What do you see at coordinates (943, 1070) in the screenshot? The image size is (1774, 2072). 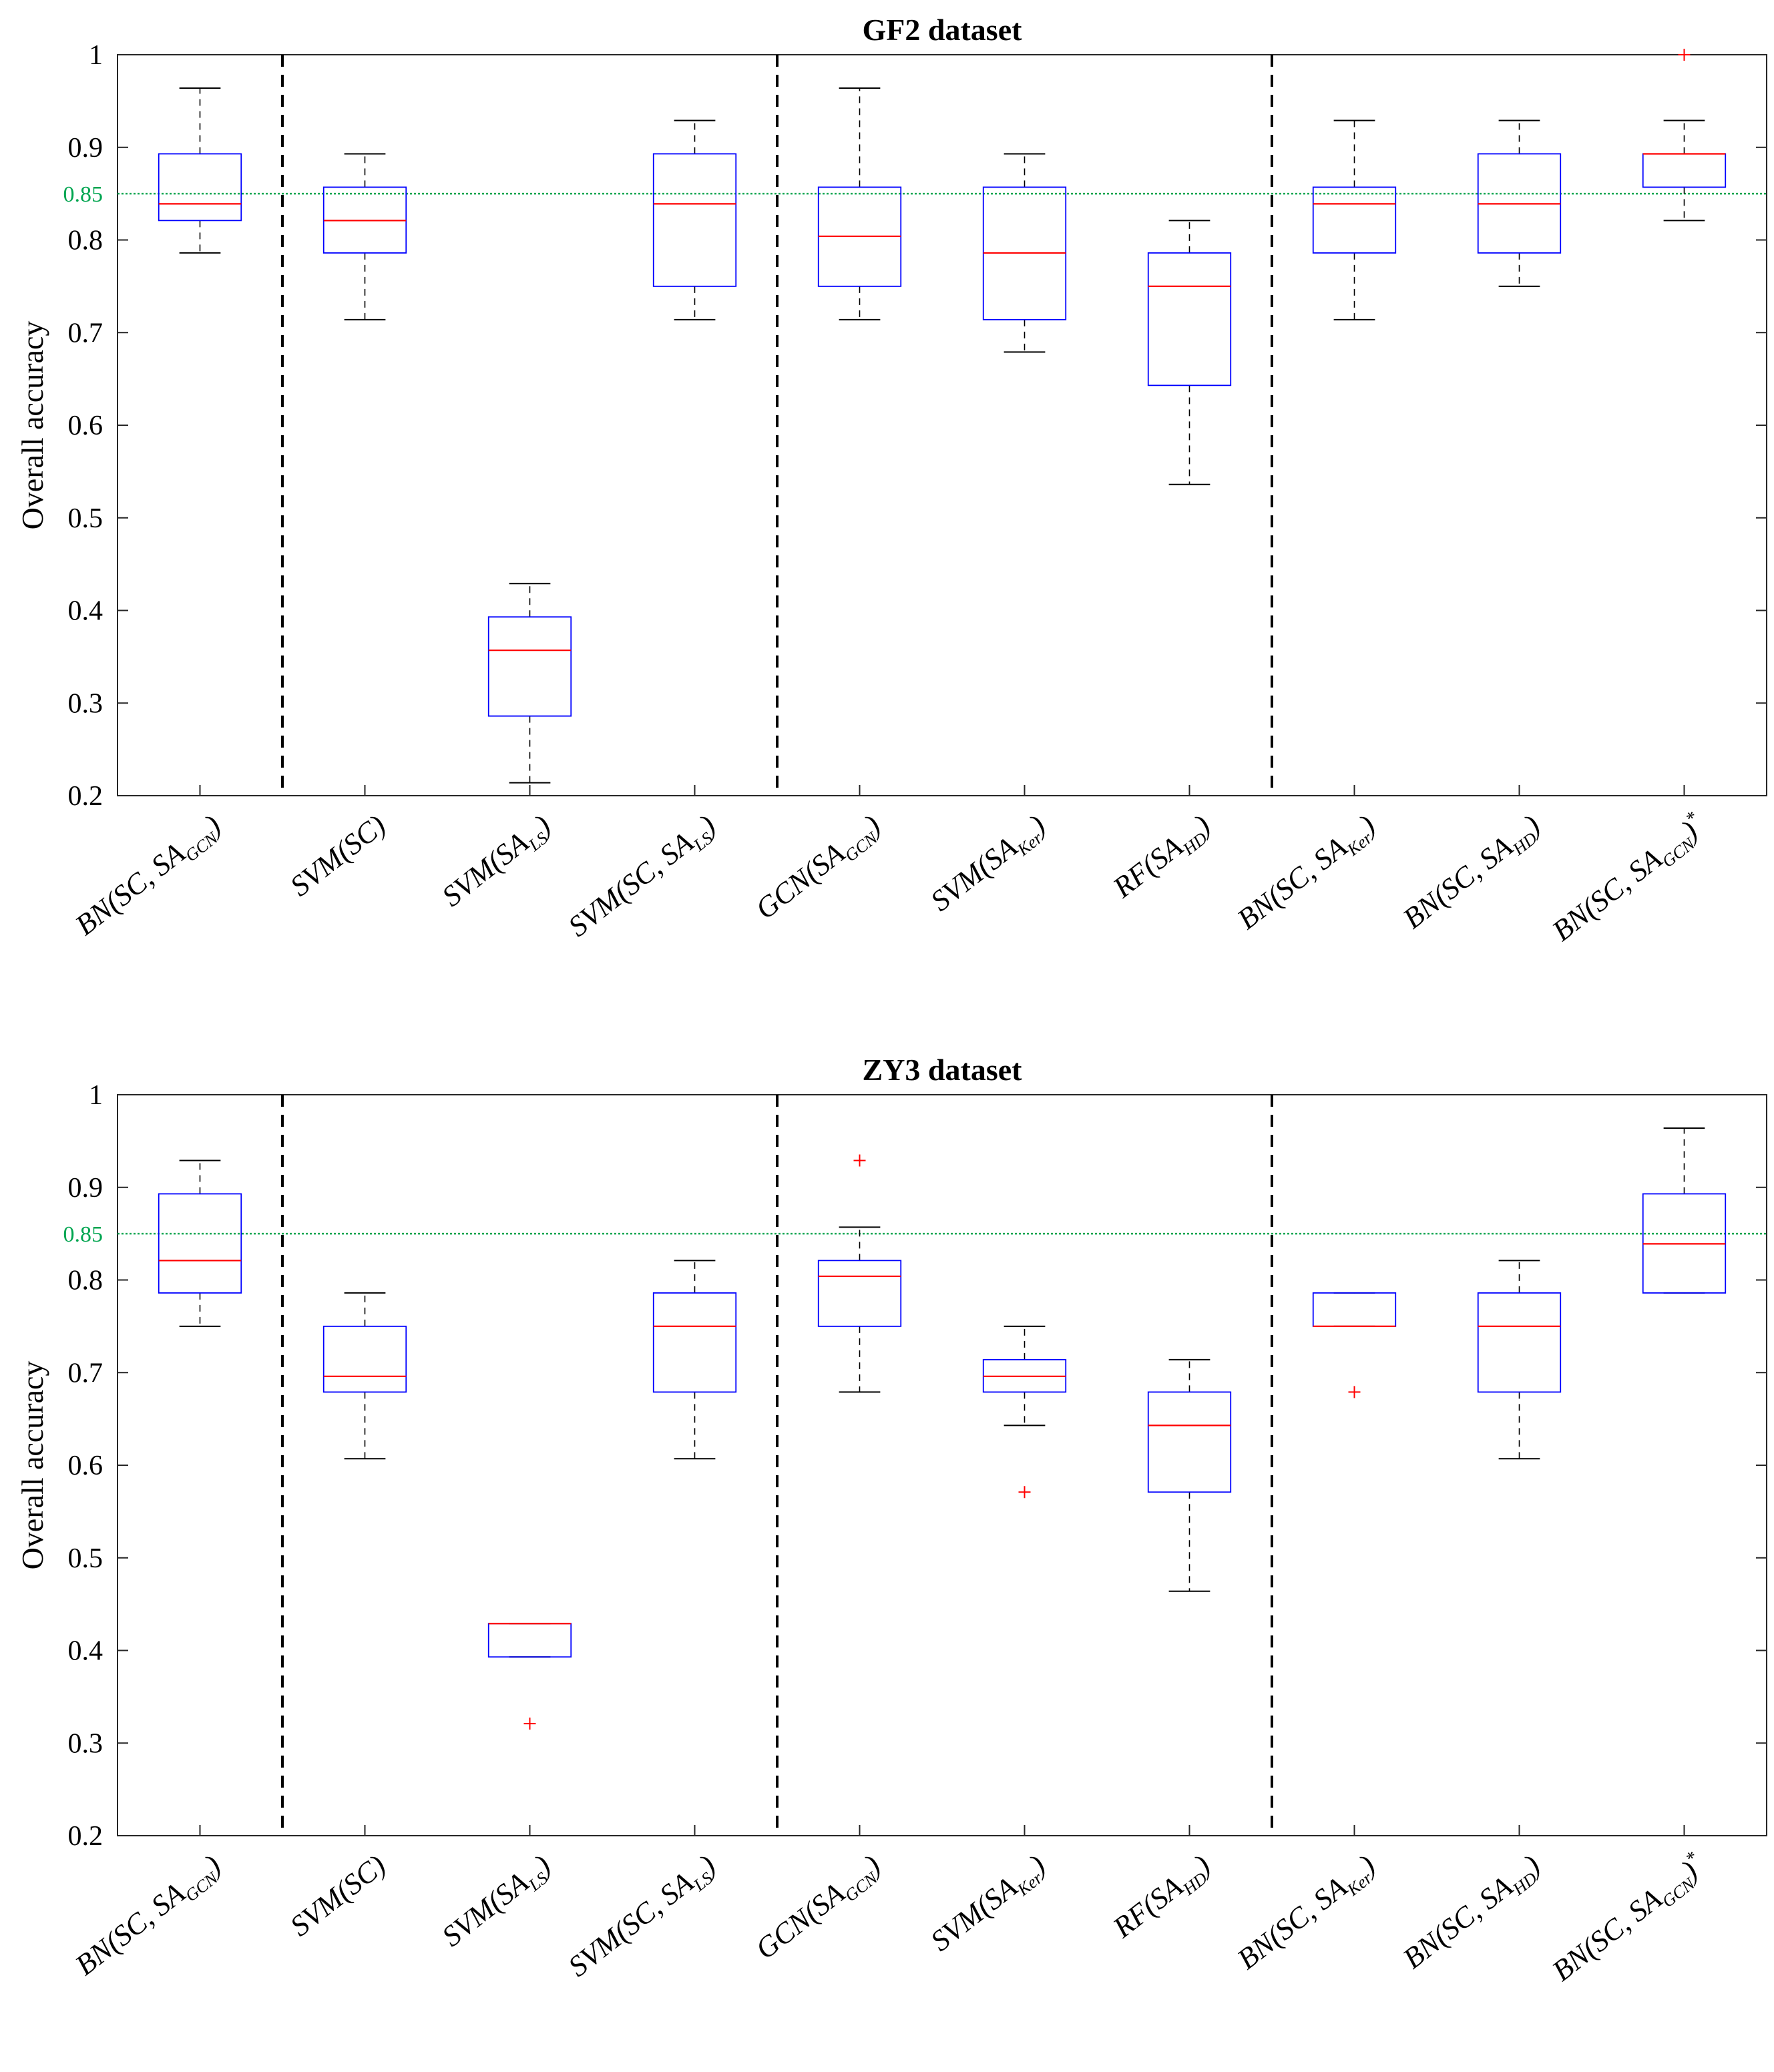 I see `chart-title: ZY3 dataset` at bounding box center [943, 1070].